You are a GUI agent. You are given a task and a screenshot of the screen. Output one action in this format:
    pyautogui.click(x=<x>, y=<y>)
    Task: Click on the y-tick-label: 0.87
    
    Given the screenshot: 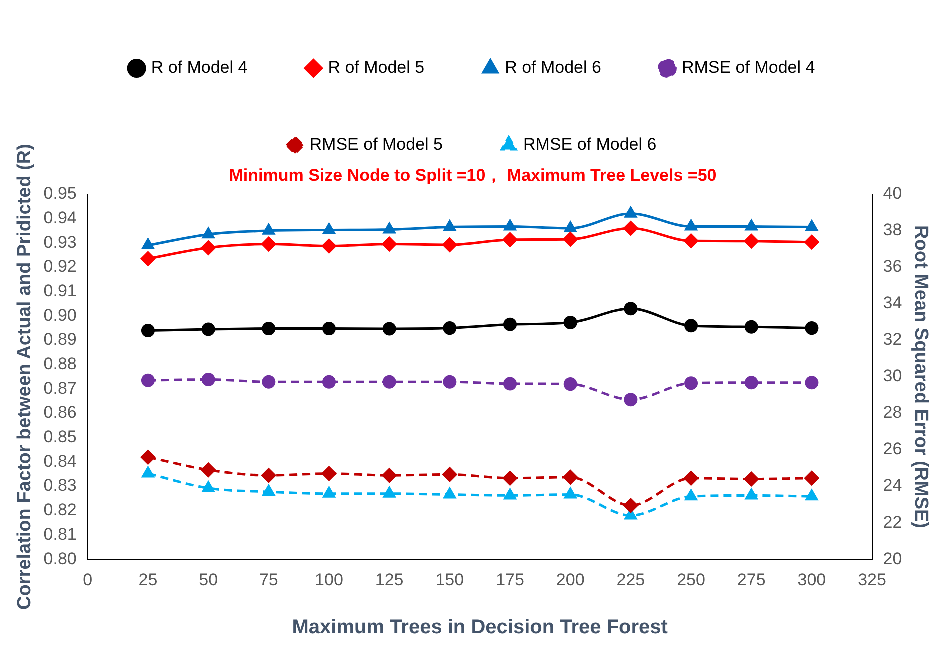 What is the action you would take?
    pyautogui.click(x=60, y=388)
    